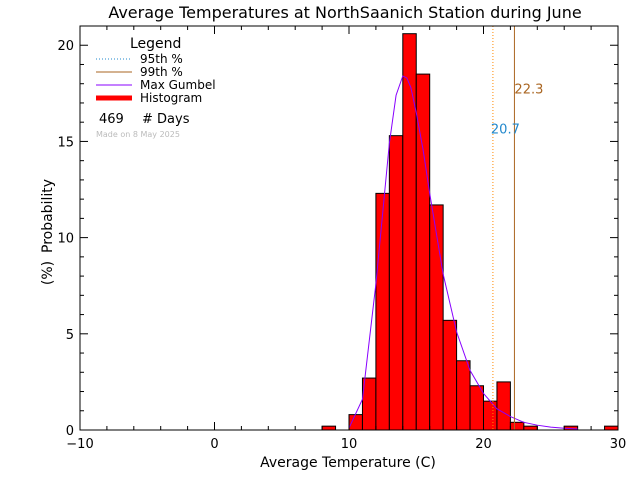  I want to click on y-axis-unit: (%), so click(48, 273).